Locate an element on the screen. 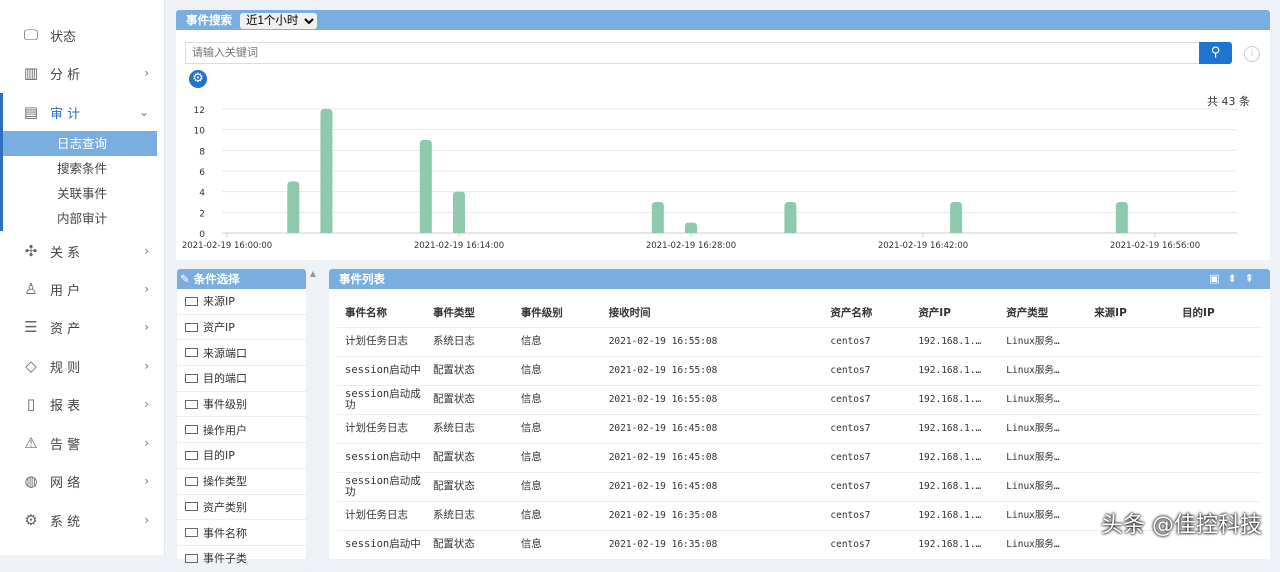  condition-item: 资产IP is located at coordinates (241, 328).